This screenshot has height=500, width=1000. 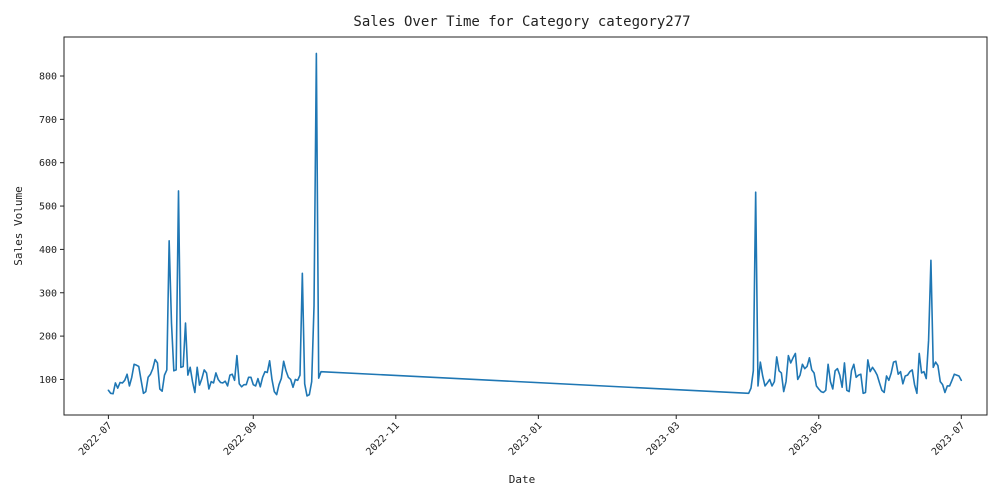 What do you see at coordinates (526, 439) in the screenshot?
I see `x-tick-label: 2023-01` at bounding box center [526, 439].